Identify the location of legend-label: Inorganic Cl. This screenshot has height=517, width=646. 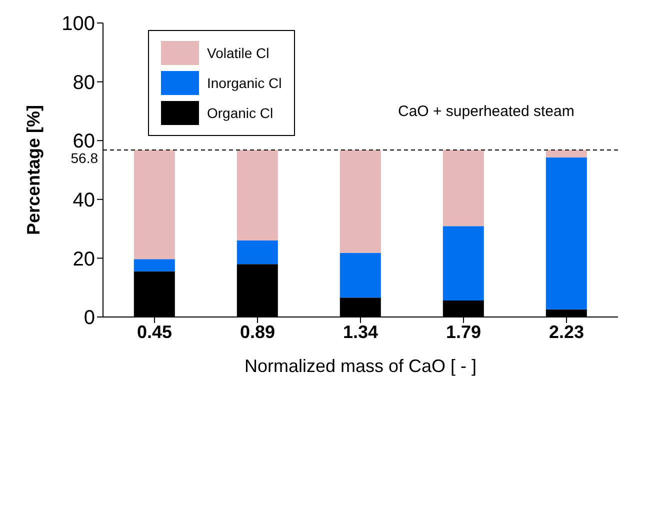
(244, 83).